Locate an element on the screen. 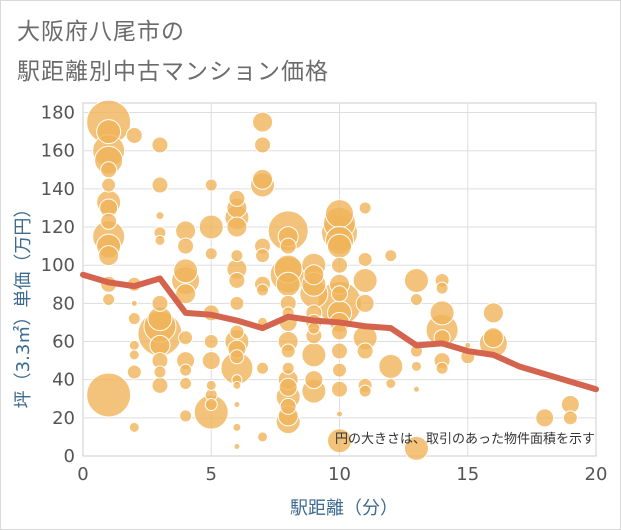 The height and width of the screenshot is (530, 621). y-tick-label: 60 is located at coordinates (63, 342).